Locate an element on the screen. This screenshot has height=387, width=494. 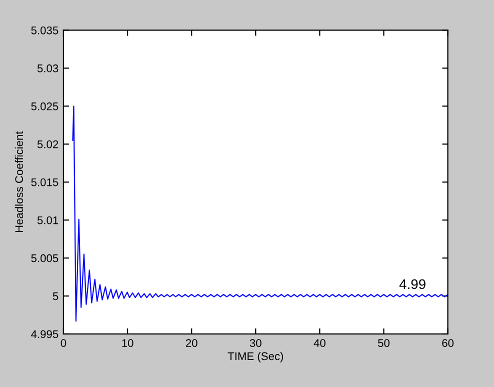
x-tick-label: 50 is located at coordinates (384, 343).